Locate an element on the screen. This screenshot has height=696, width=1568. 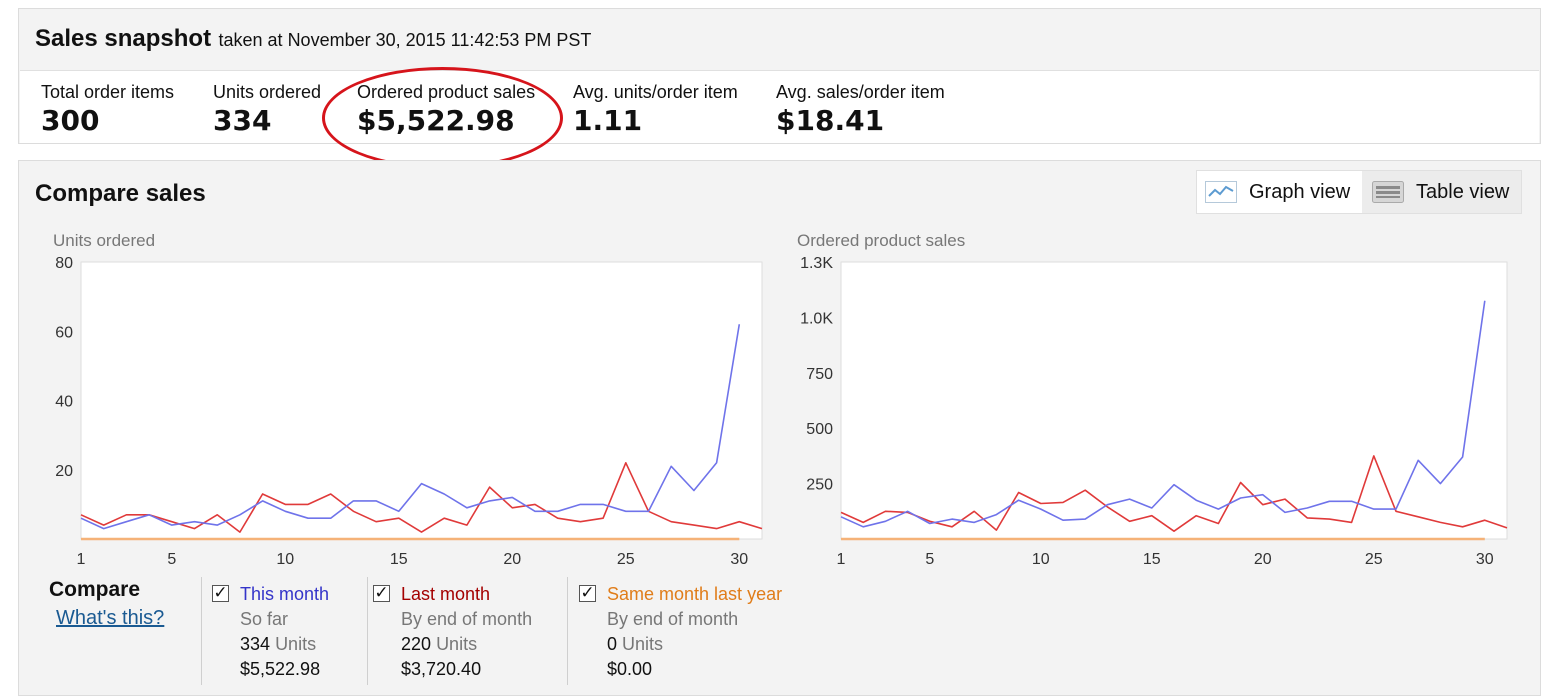
metric-label: Total order items is located at coordinates (108, 92).